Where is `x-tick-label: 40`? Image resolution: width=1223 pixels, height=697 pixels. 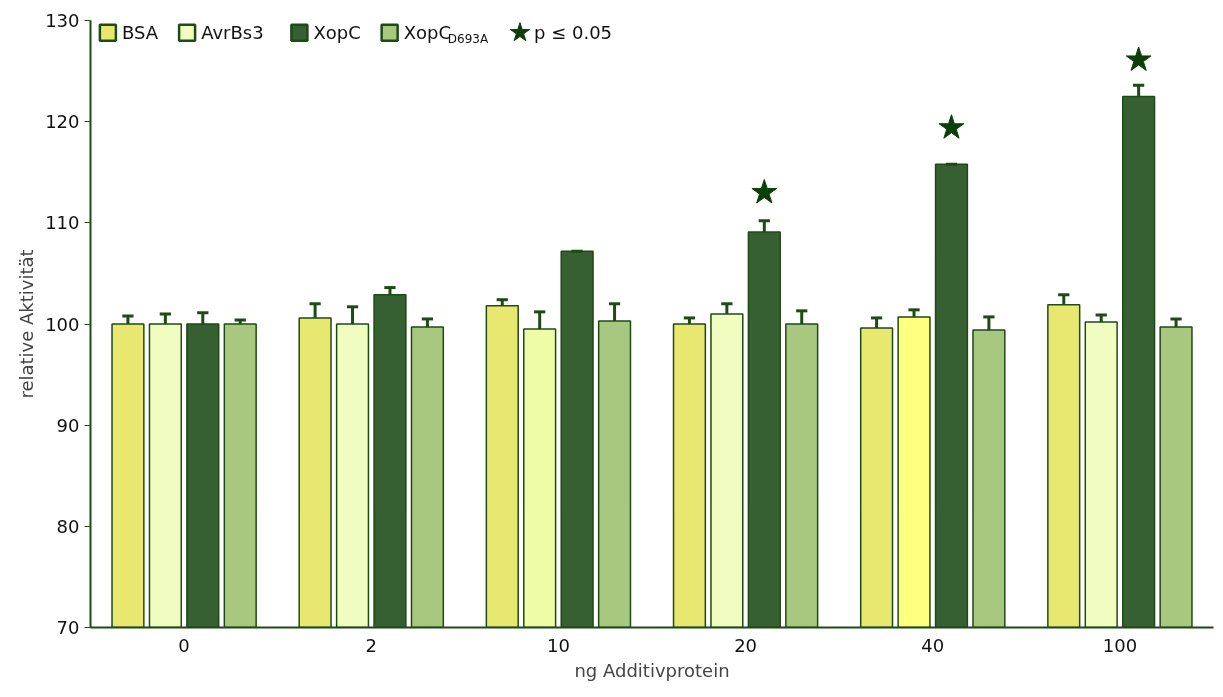
x-tick-label: 40 is located at coordinates (933, 645).